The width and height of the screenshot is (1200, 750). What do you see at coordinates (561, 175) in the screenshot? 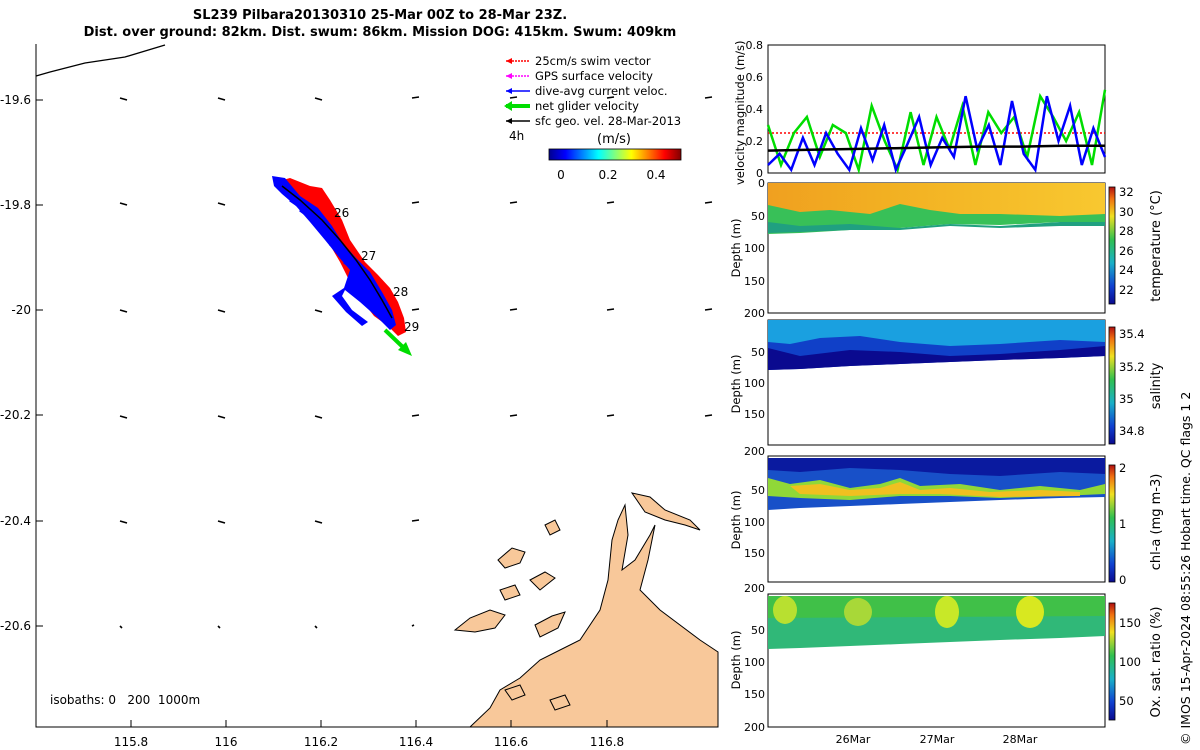
I see `colorbar-tick: 0` at bounding box center [561, 175].